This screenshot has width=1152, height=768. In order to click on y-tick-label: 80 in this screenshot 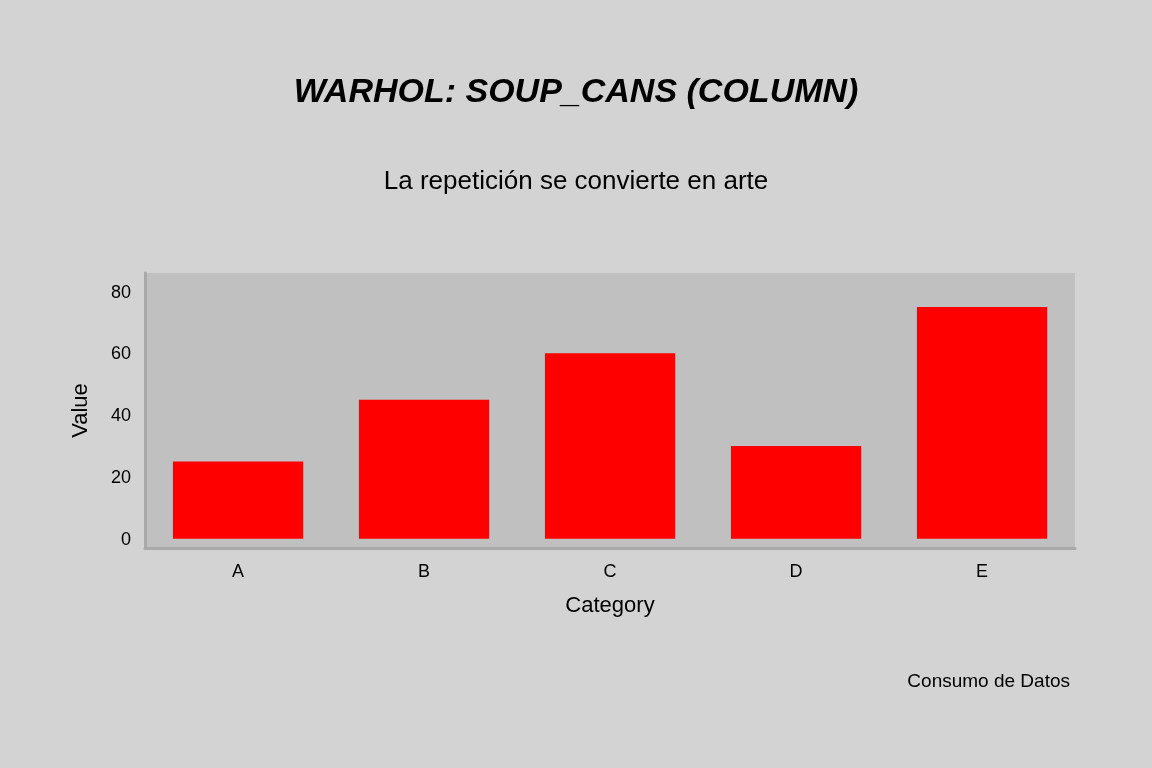, I will do `click(120, 291)`.